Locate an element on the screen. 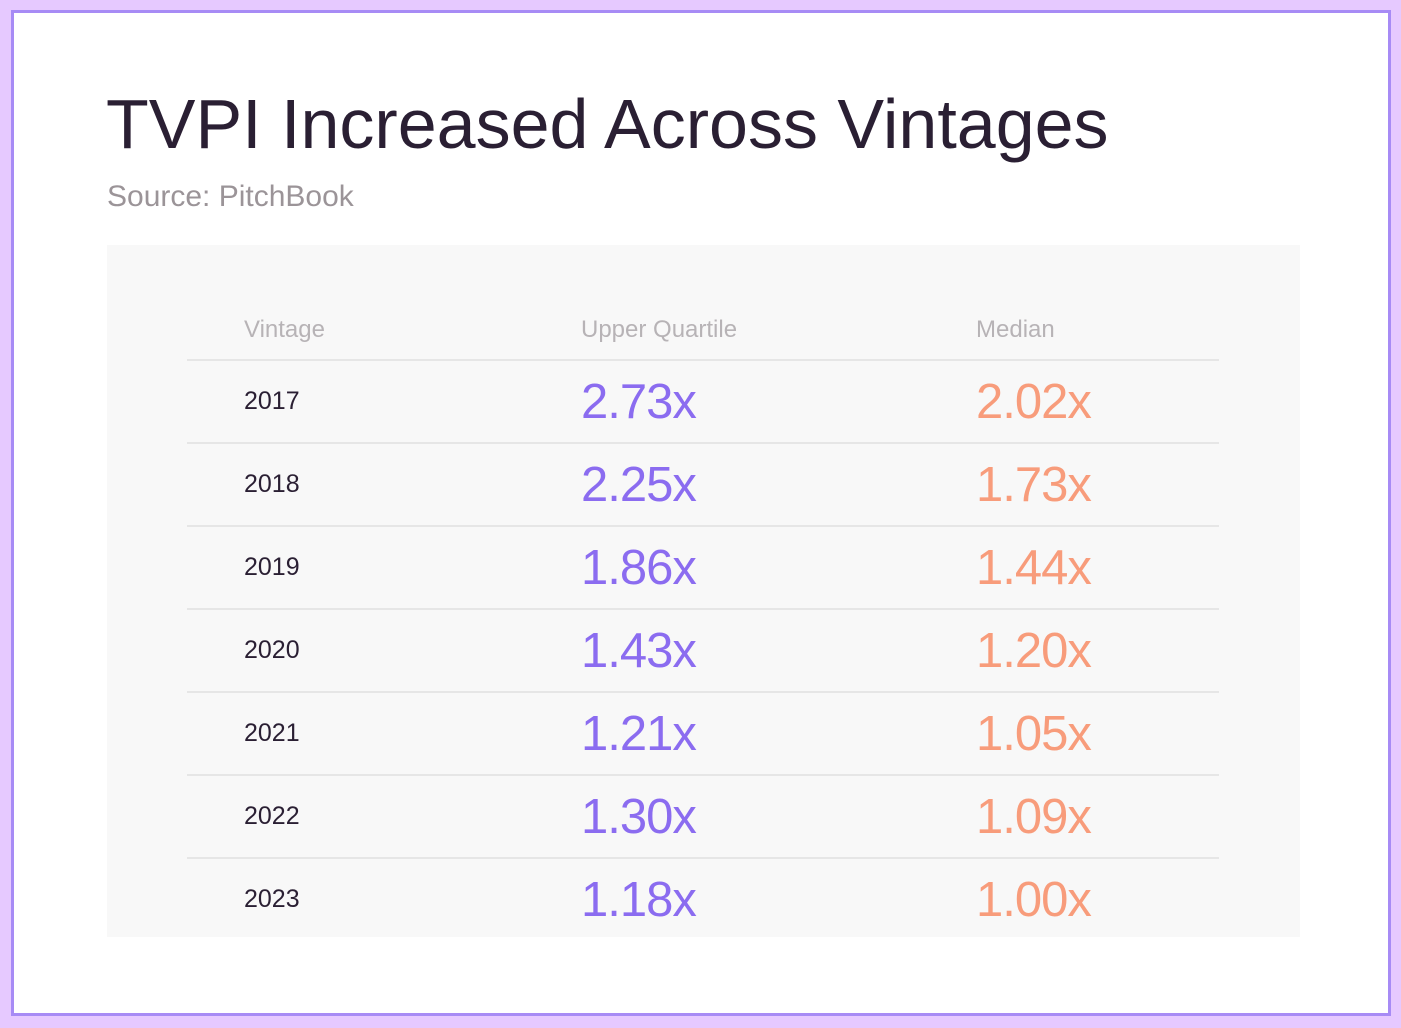 This screenshot has width=1401, height=1028. vintage-cell: 2020 is located at coordinates (272, 650).